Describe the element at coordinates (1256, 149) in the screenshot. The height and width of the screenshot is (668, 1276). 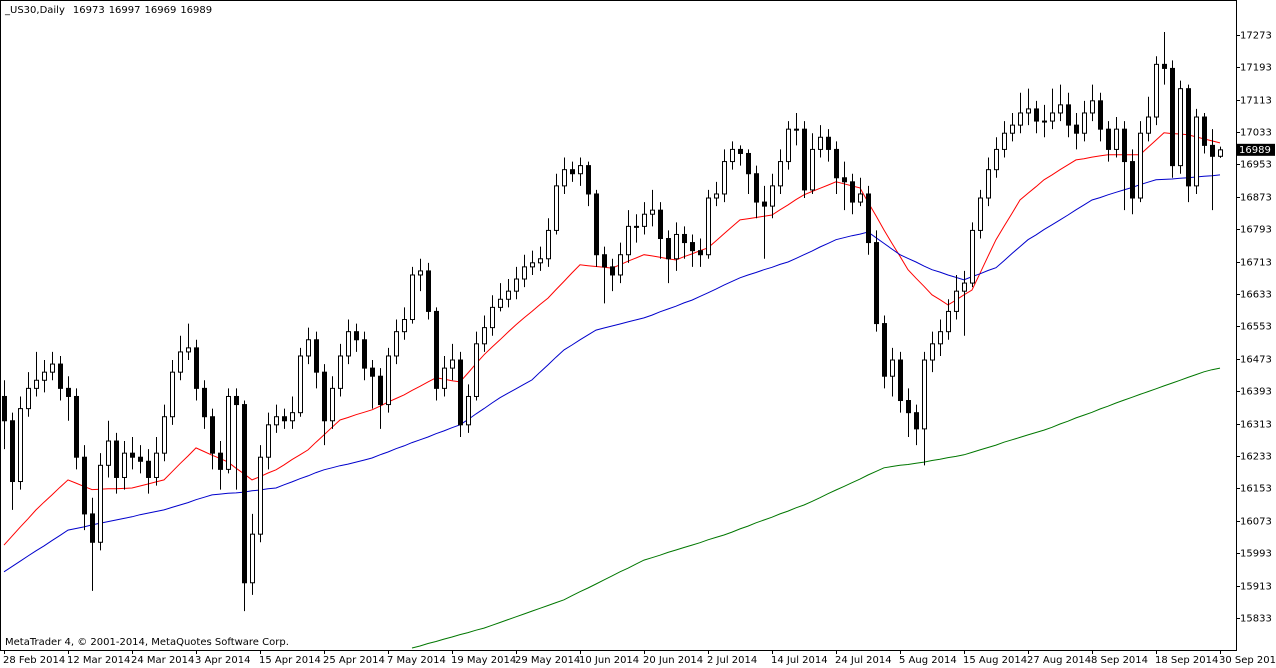
I see `last-price-box` at that location.